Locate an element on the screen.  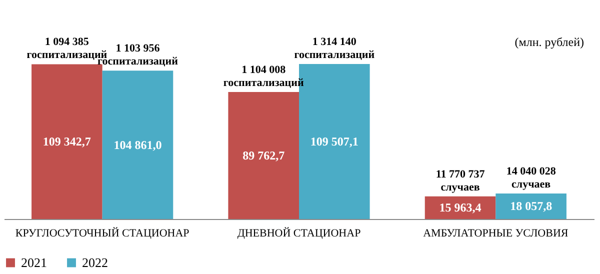
legend-label: 2021 is located at coordinates (34, 262).